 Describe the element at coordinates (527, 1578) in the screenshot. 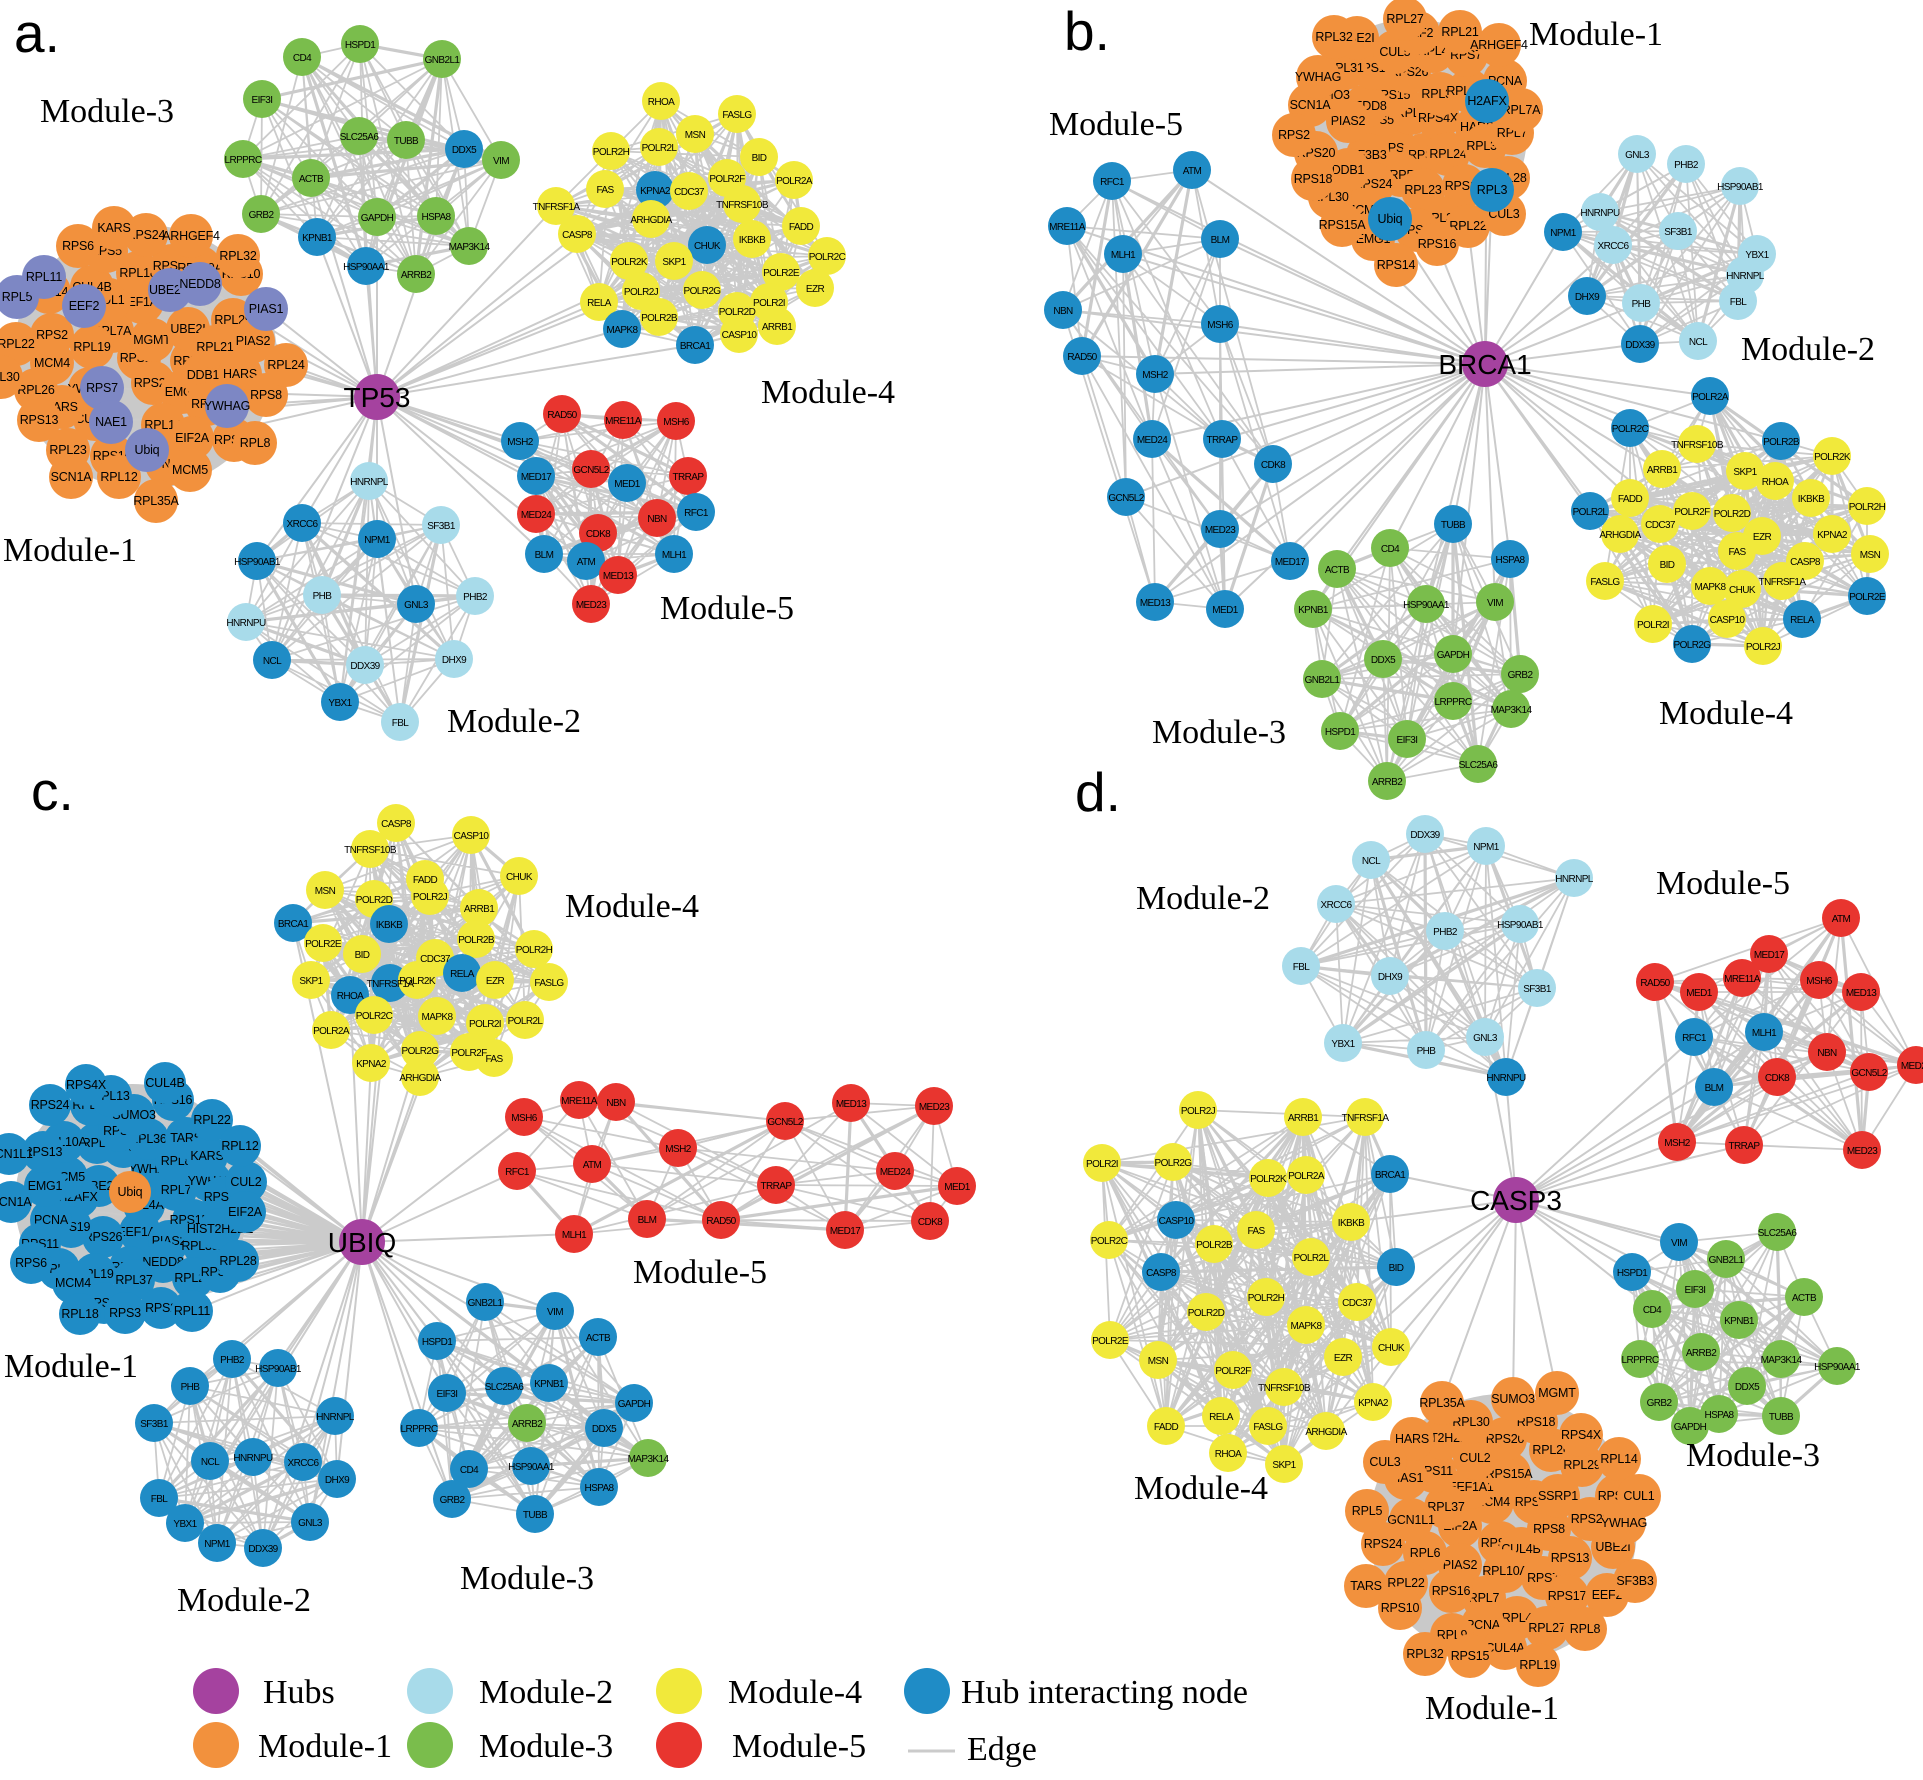

I see `svg-text: Module-3` at that location.